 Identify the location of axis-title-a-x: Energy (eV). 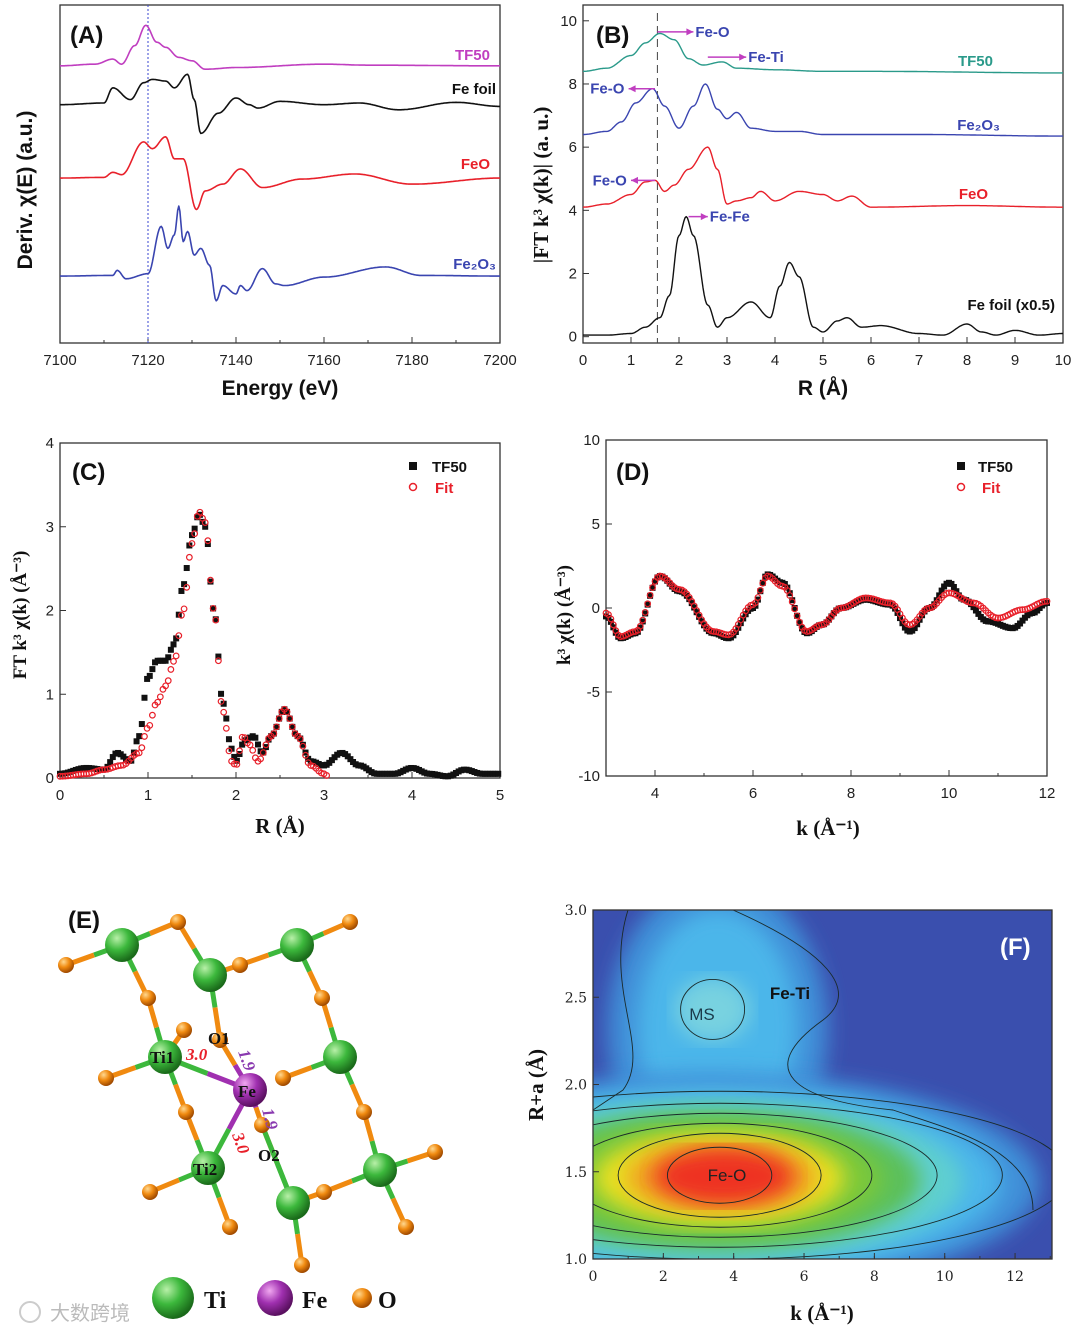
(280, 388).